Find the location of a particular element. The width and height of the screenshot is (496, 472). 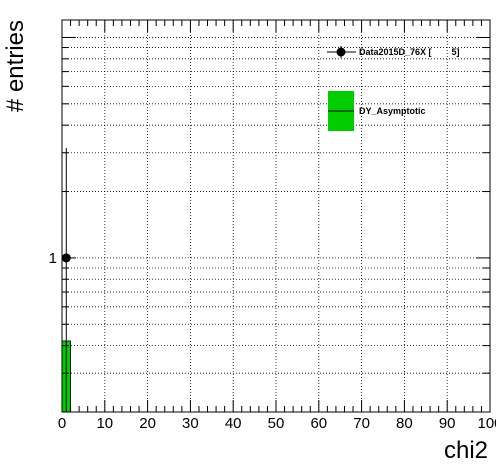

x-tick-label: 50 is located at coordinates (276, 423).